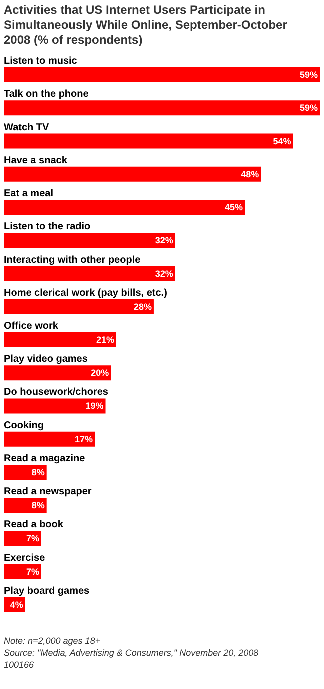  What do you see at coordinates (100, 373) in the screenshot?
I see `data-label: 20%` at bounding box center [100, 373].